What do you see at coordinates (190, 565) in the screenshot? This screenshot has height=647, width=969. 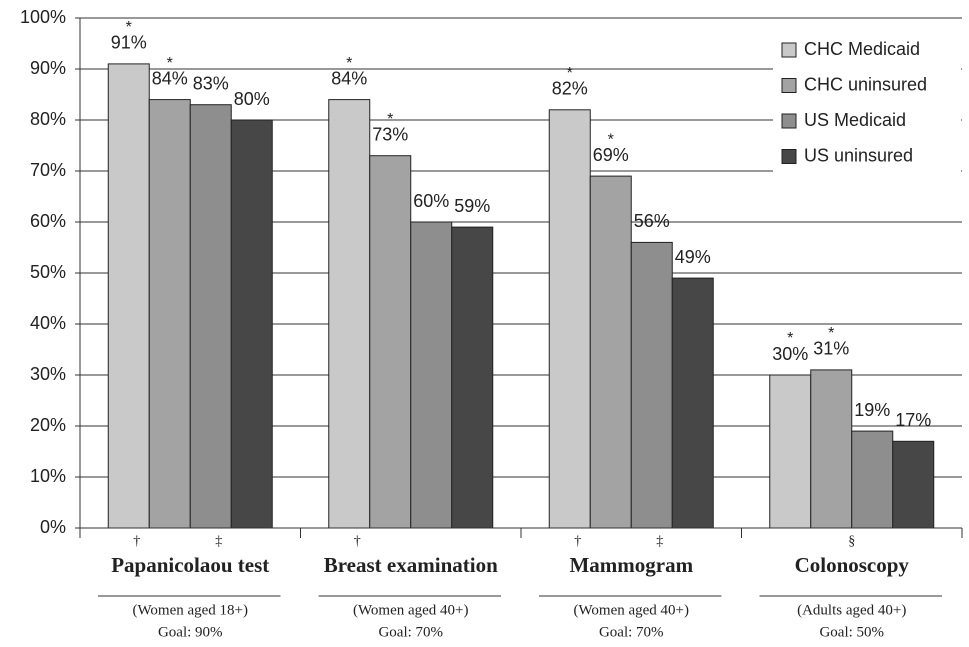 I see `x-tick-label: Papanicolaou test` at bounding box center [190, 565].